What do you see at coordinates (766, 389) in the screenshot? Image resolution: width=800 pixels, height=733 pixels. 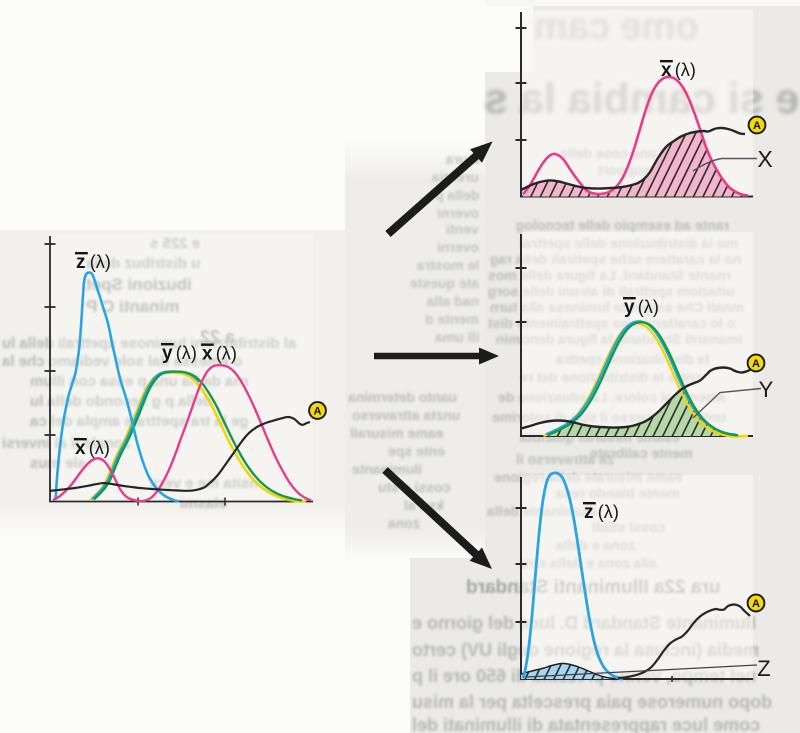 I see `svg-text: Y` at bounding box center [766, 389].